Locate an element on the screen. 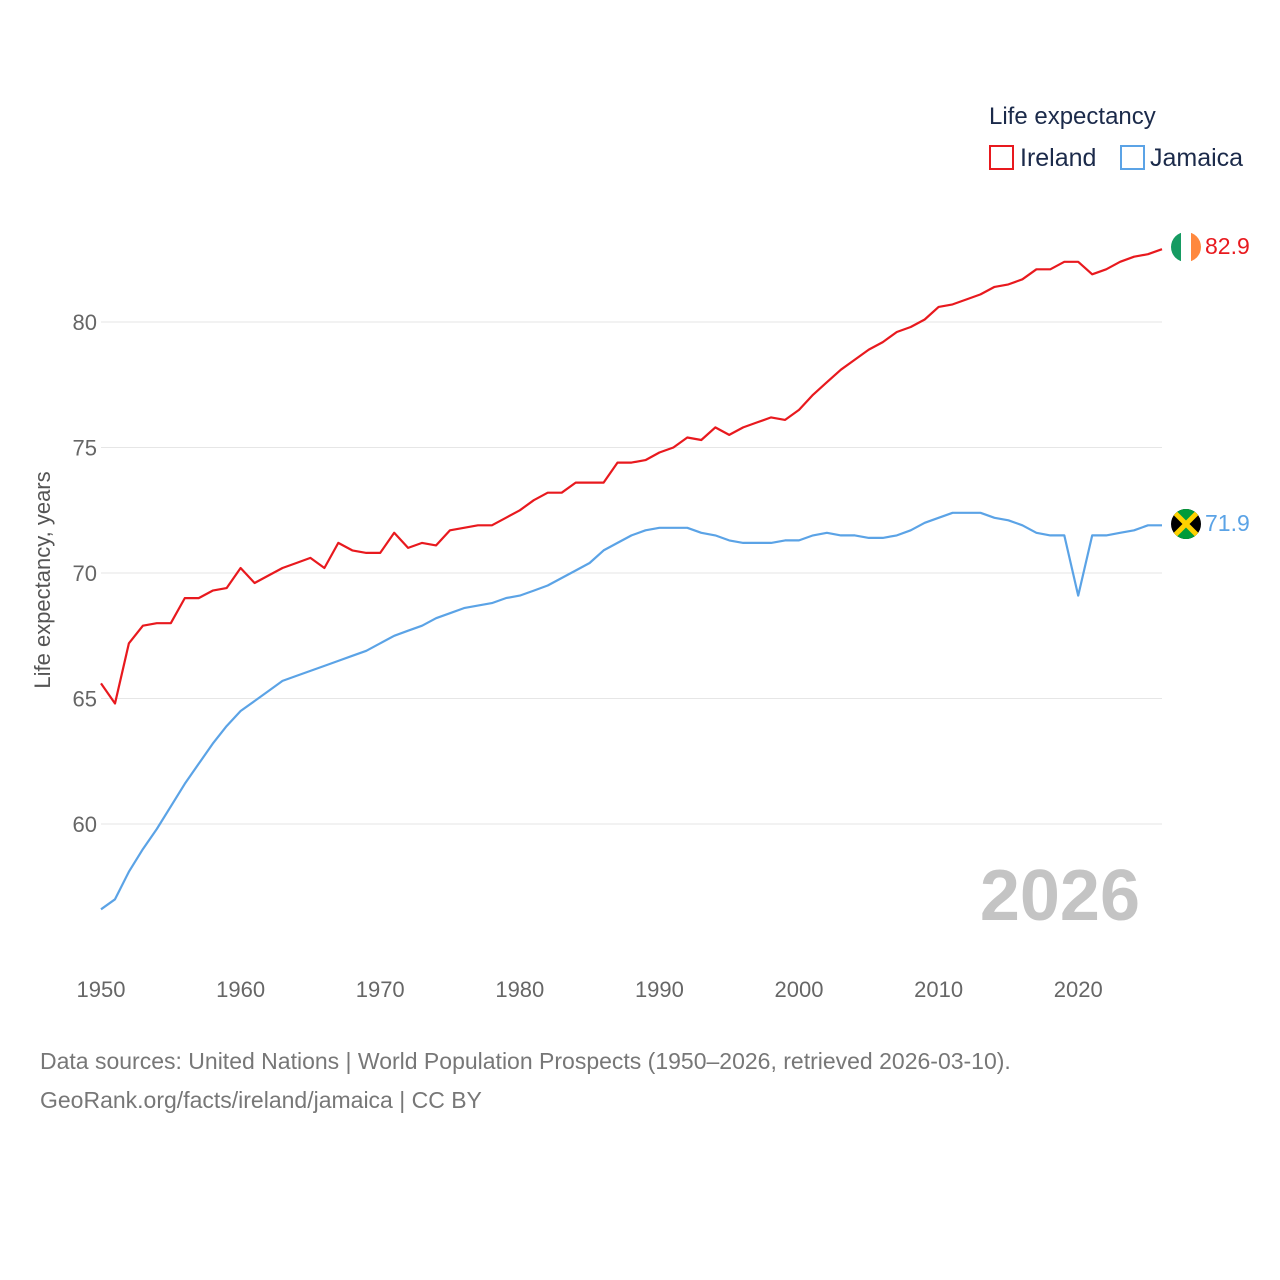  legend-label-jamaica: Jamaica is located at coordinates (1196, 158).